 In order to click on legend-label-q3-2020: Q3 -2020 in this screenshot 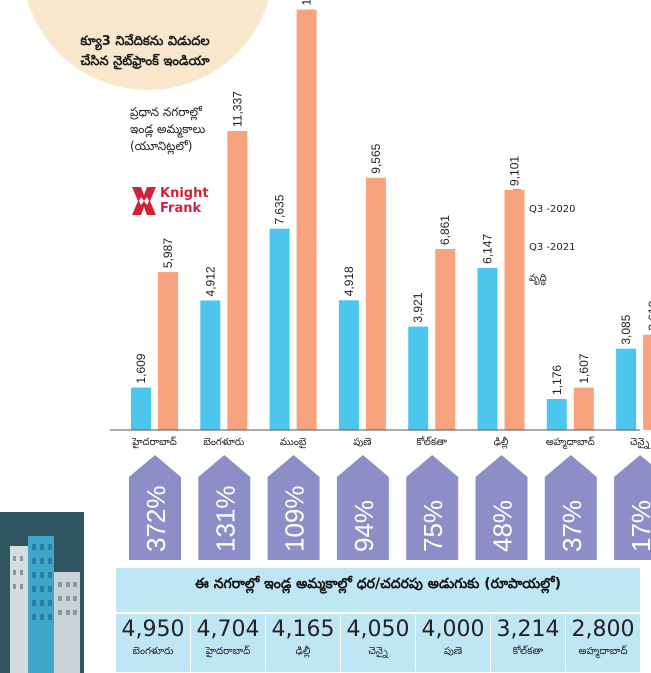, I will do `click(552, 209)`.